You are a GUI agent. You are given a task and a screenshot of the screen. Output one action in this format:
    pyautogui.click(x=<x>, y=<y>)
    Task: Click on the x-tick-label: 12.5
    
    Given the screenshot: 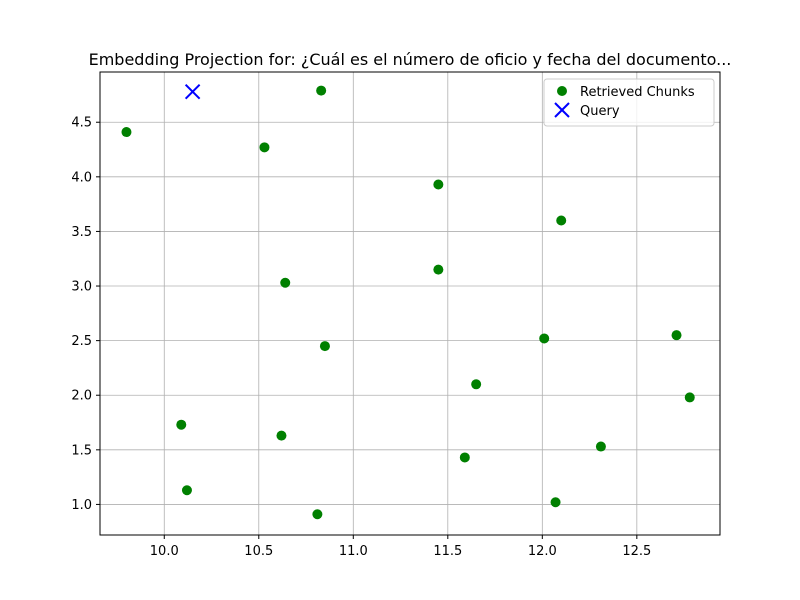 What is the action you would take?
    pyautogui.click(x=636, y=551)
    